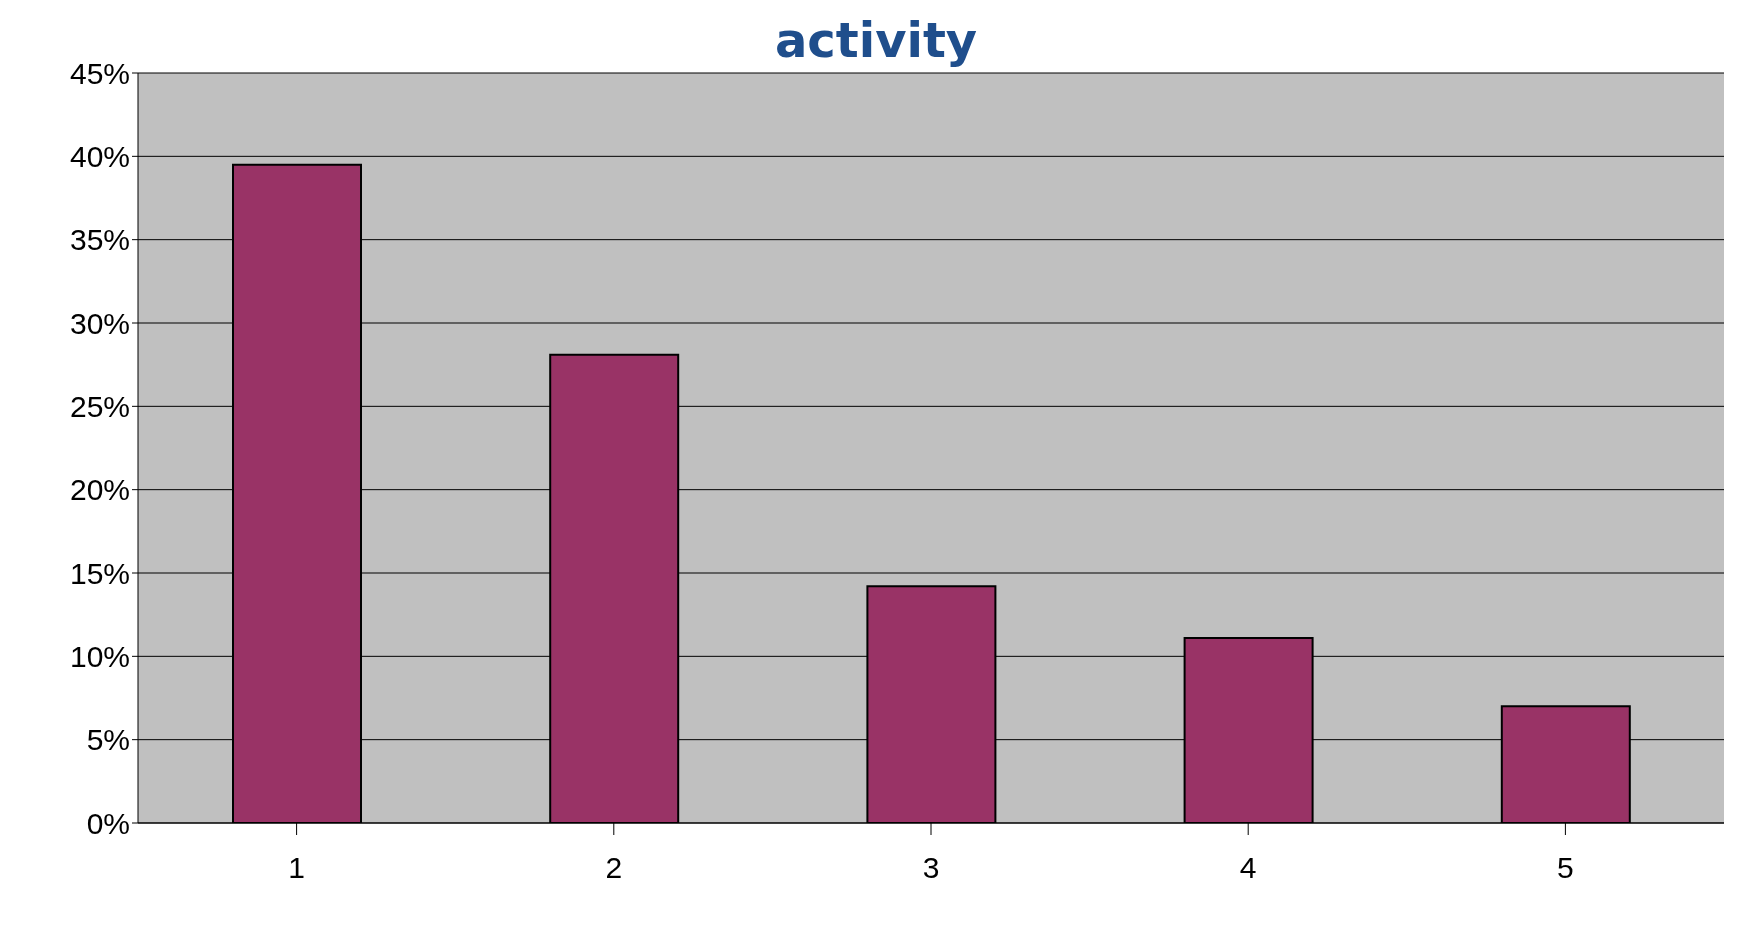 This screenshot has width=1752, height=939. Describe the element at coordinates (99, 323) in the screenshot. I see `y-tick-label: 30%` at that location.